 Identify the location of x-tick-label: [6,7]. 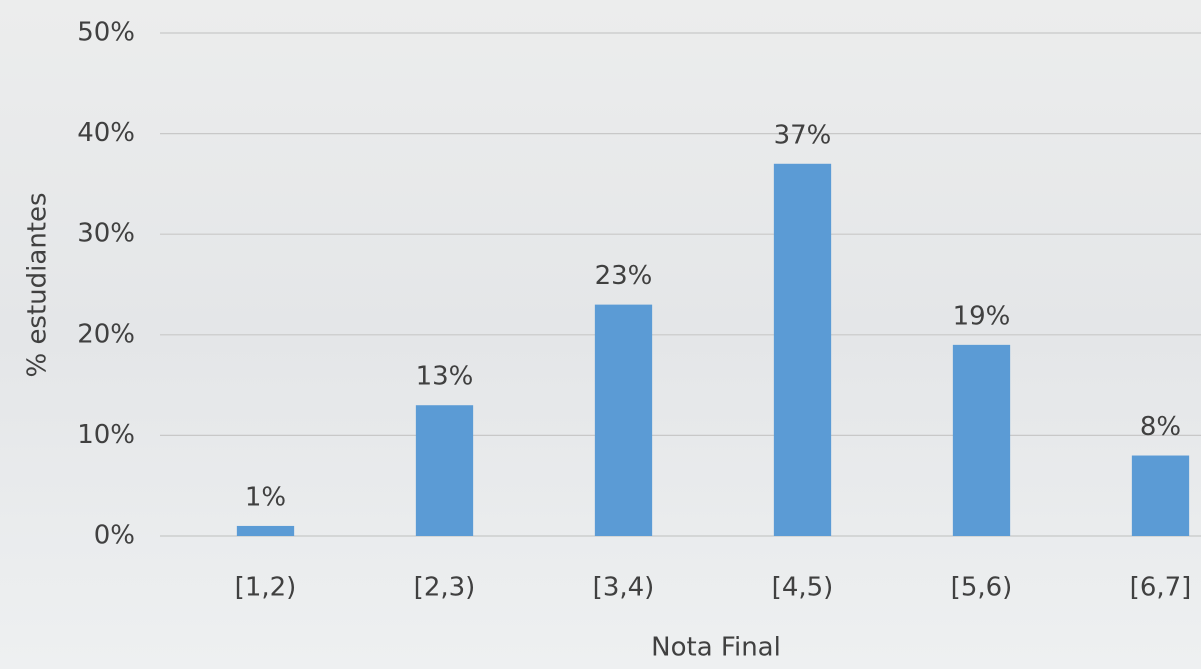
(1161, 588).